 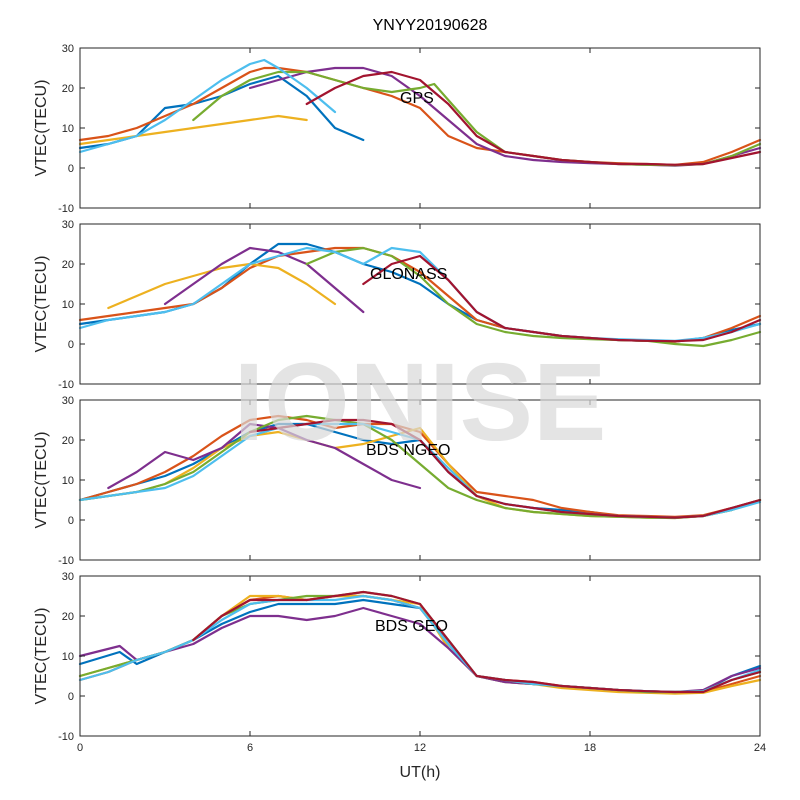 What do you see at coordinates (411, 626) in the screenshot?
I see `panel-label: BDS GEO` at bounding box center [411, 626].